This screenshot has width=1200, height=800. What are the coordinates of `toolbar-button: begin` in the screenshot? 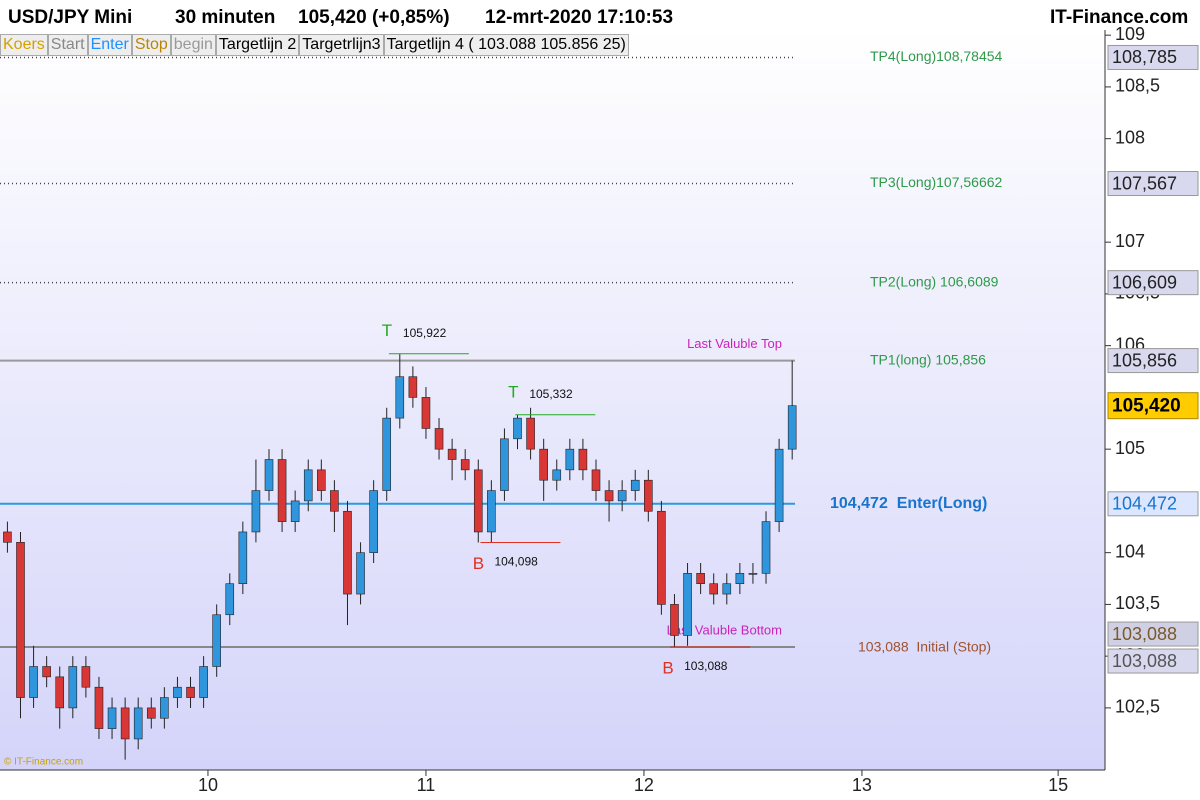 It's located at (193, 45).